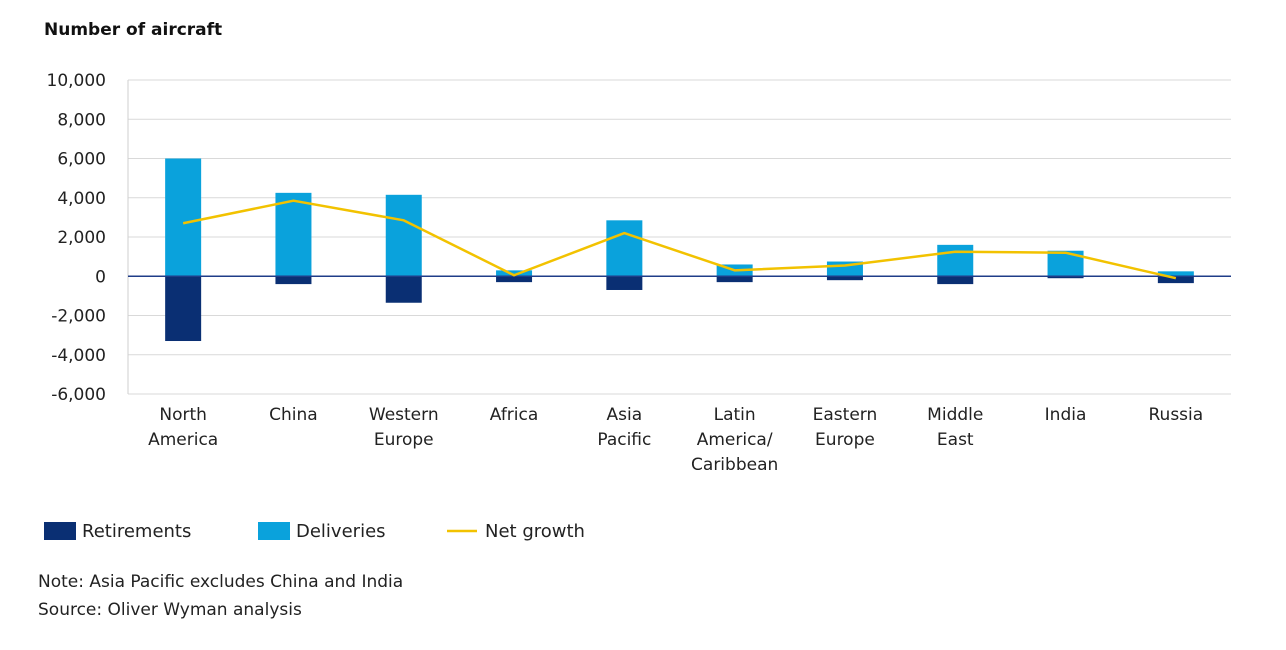  What do you see at coordinates (170, 610) in the screenshot?
I see `chart-source: Source: Oliver Wyman analysis` at bounding box center [170, 610].